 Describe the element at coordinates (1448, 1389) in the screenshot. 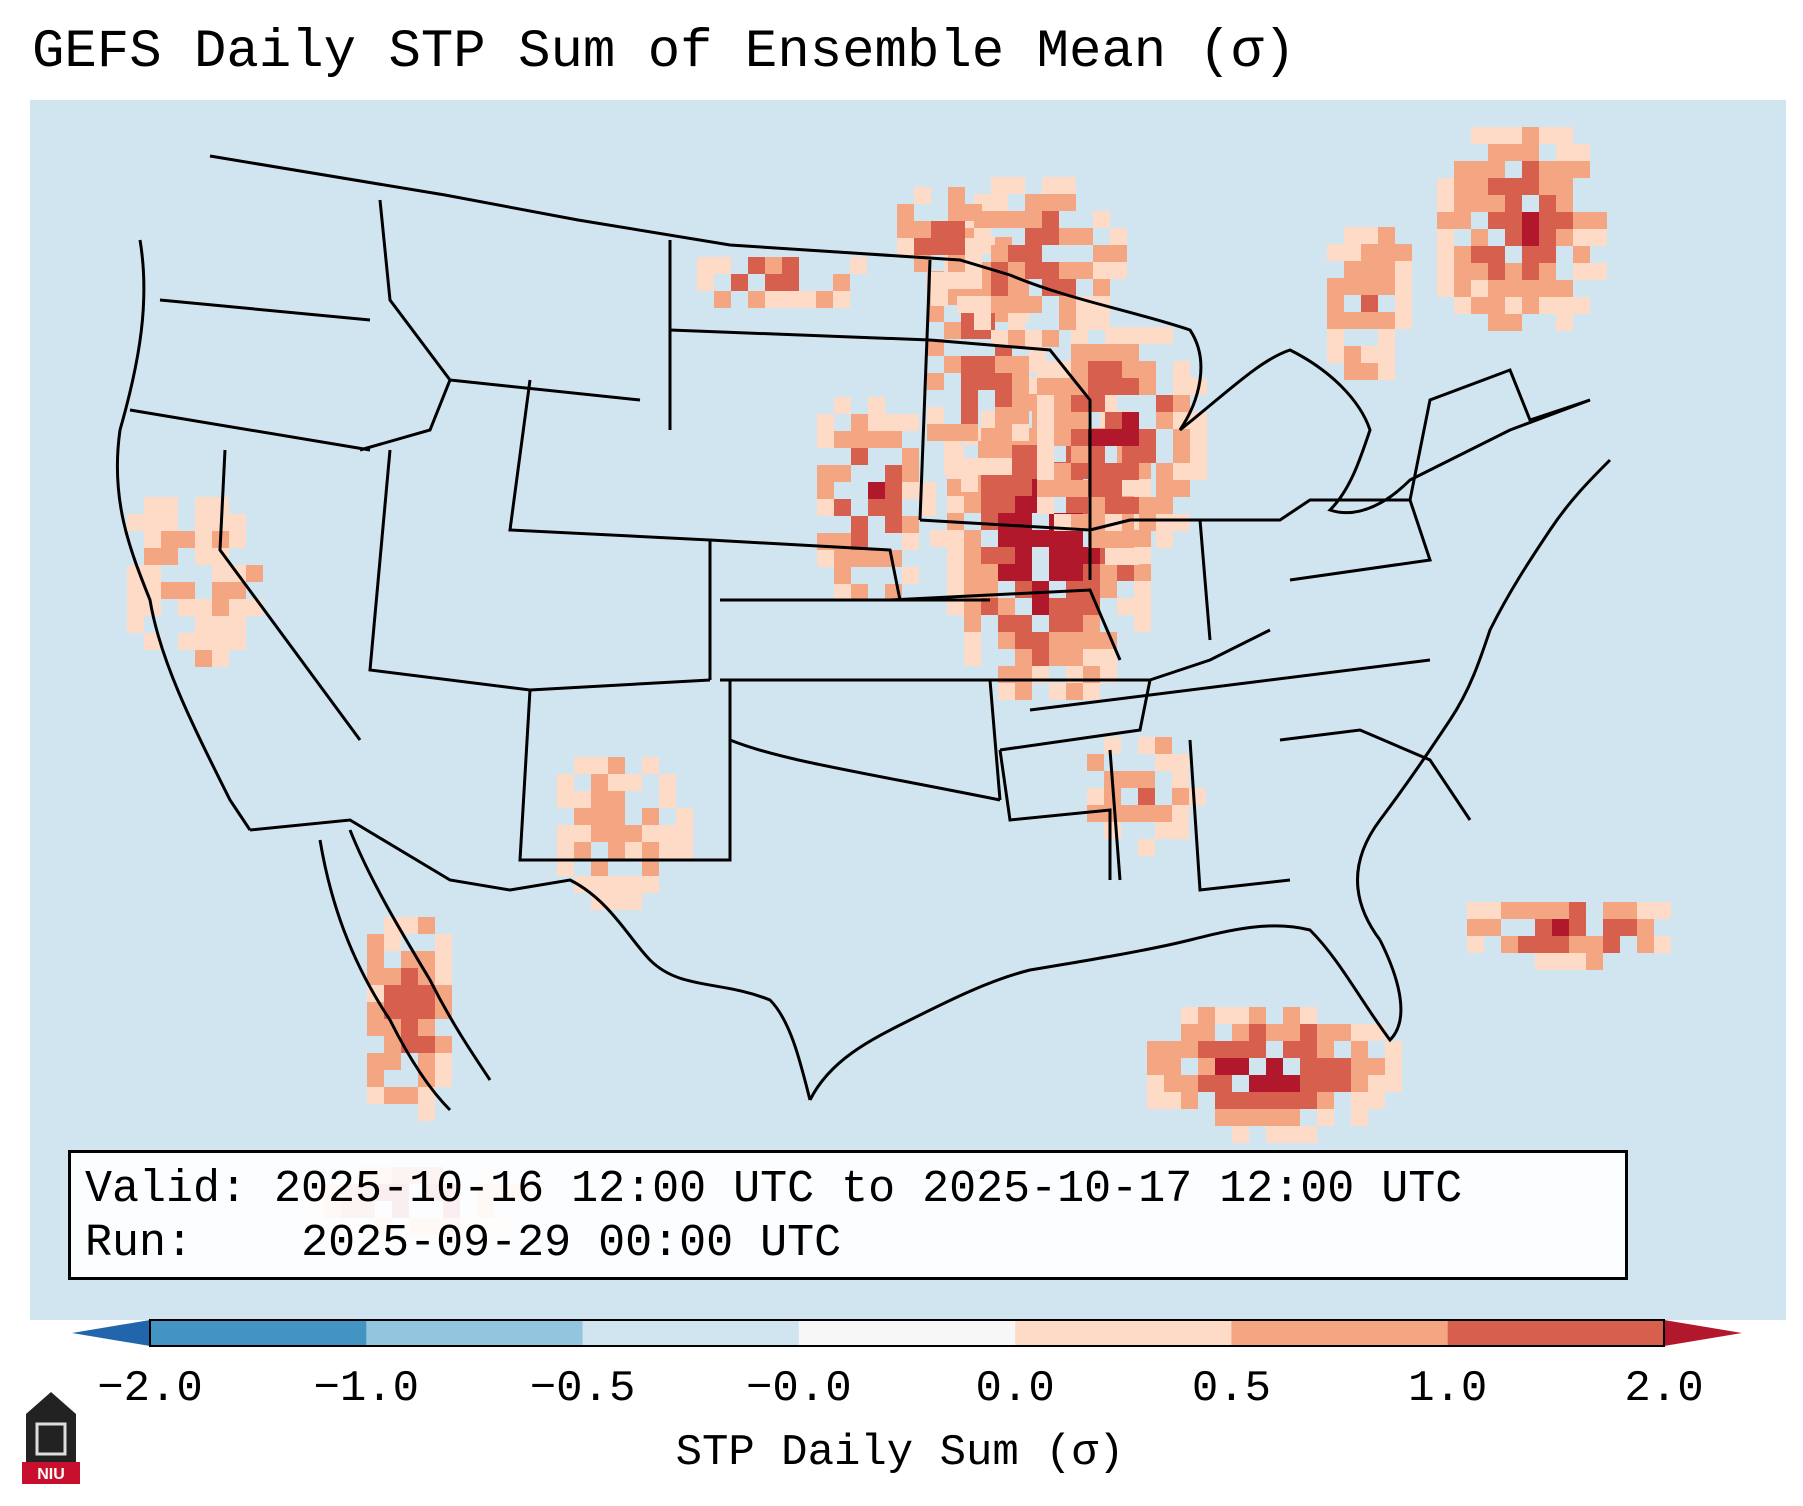

I see `colorbar-tick-label: 1.0` at that location.